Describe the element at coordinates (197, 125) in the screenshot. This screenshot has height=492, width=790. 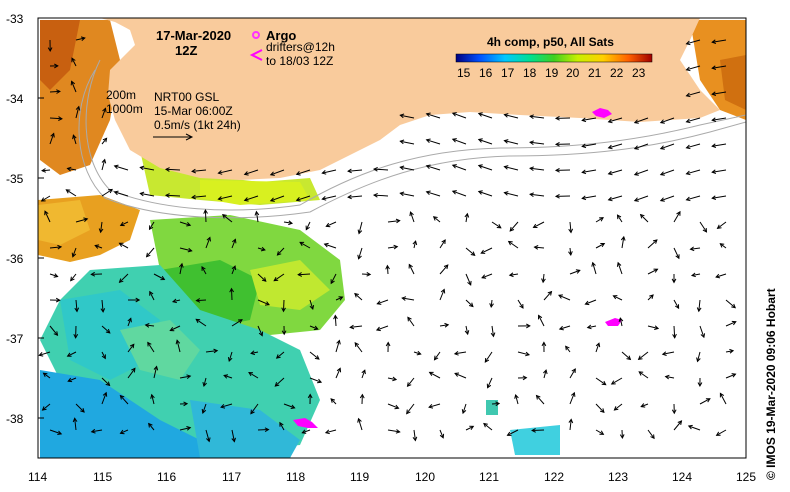
I see `velocity-scale-label: 0.5m/s (1kt 24h)` at that location.